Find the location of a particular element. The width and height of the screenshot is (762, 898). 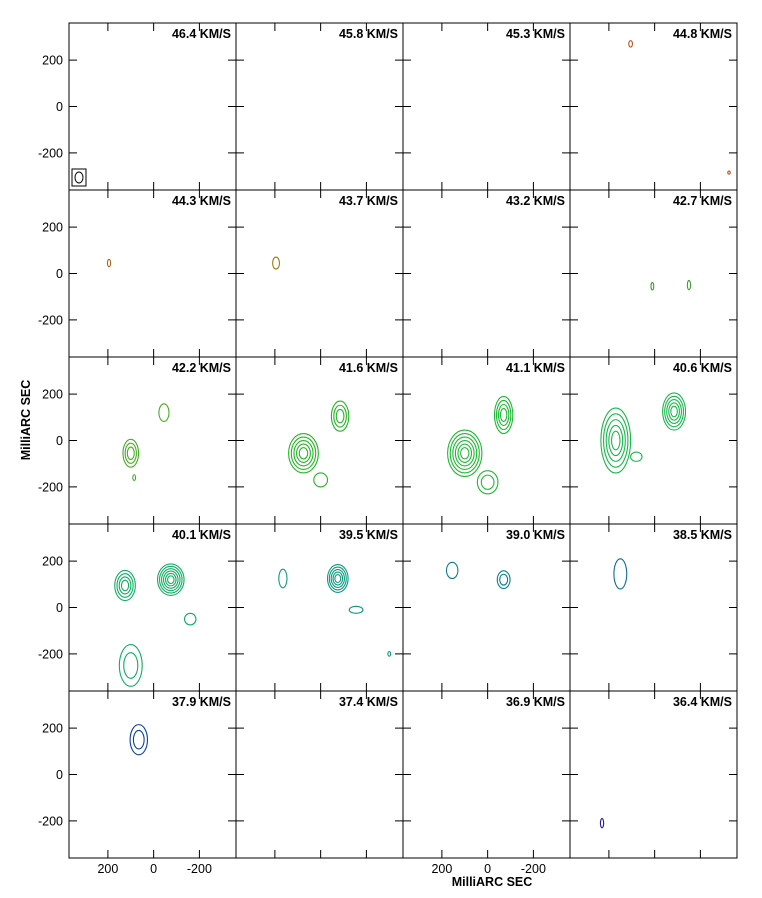

channel-panel: 46.4 KM/S 200 0 -200 is located at coordinates (137, 106).